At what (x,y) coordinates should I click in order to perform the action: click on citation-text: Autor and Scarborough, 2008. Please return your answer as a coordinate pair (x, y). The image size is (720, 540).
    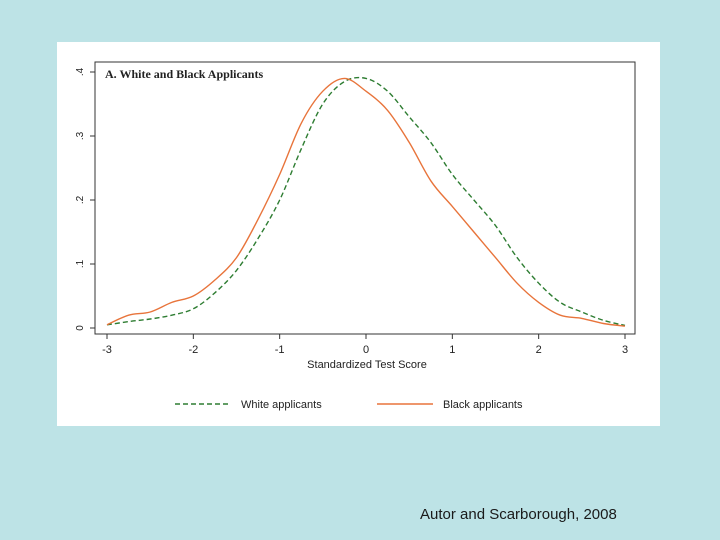
    Looking at the image, I should click on (518, 514).